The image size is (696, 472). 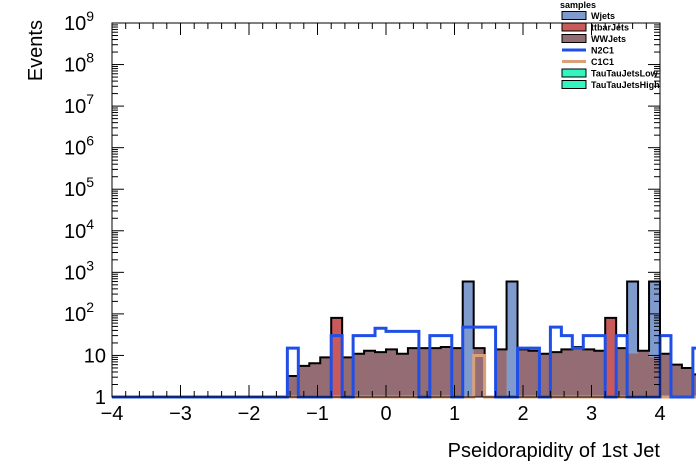 I want to click on legend-label: ttbarJets, so click(x=610, y=28).